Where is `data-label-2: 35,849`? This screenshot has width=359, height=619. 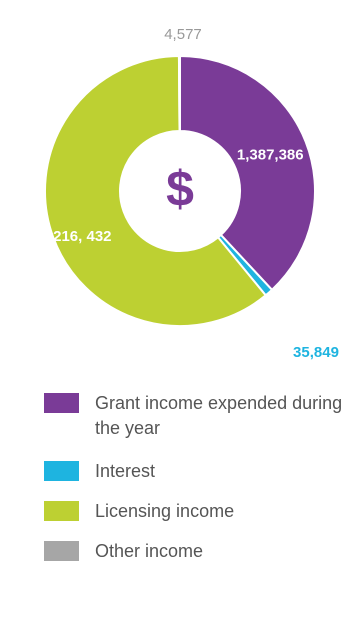
data-label-2: 35,849 is located at coordinates (316, 352).